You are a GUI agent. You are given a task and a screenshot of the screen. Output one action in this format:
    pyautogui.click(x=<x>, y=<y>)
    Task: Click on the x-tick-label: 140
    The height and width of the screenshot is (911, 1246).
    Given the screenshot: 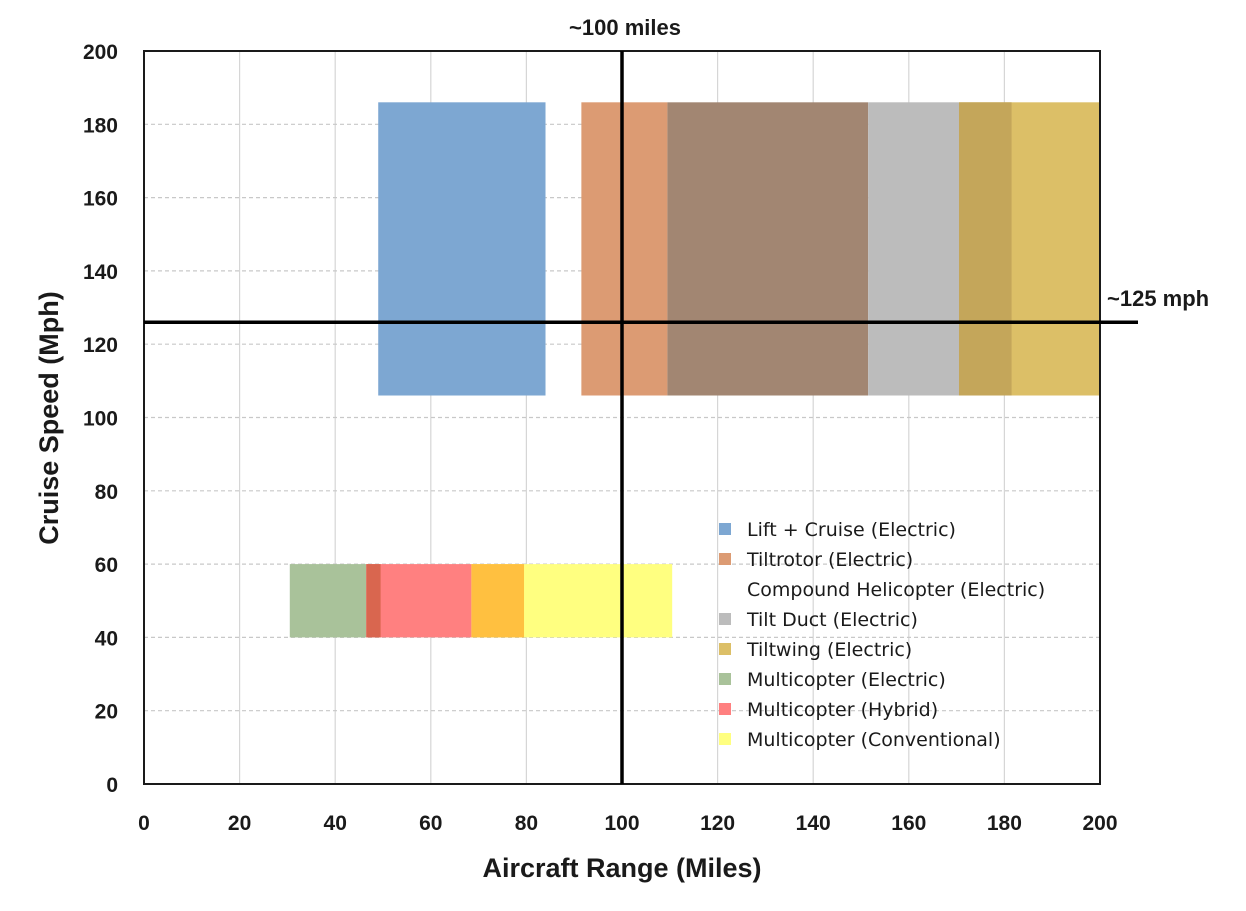 What is the action you would take?
    pyautogui.click(x=813, y=823)
    